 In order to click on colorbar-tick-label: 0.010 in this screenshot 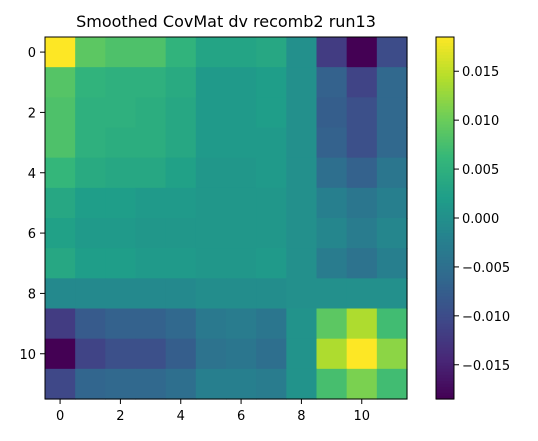, I will do `click(480, 121)`.